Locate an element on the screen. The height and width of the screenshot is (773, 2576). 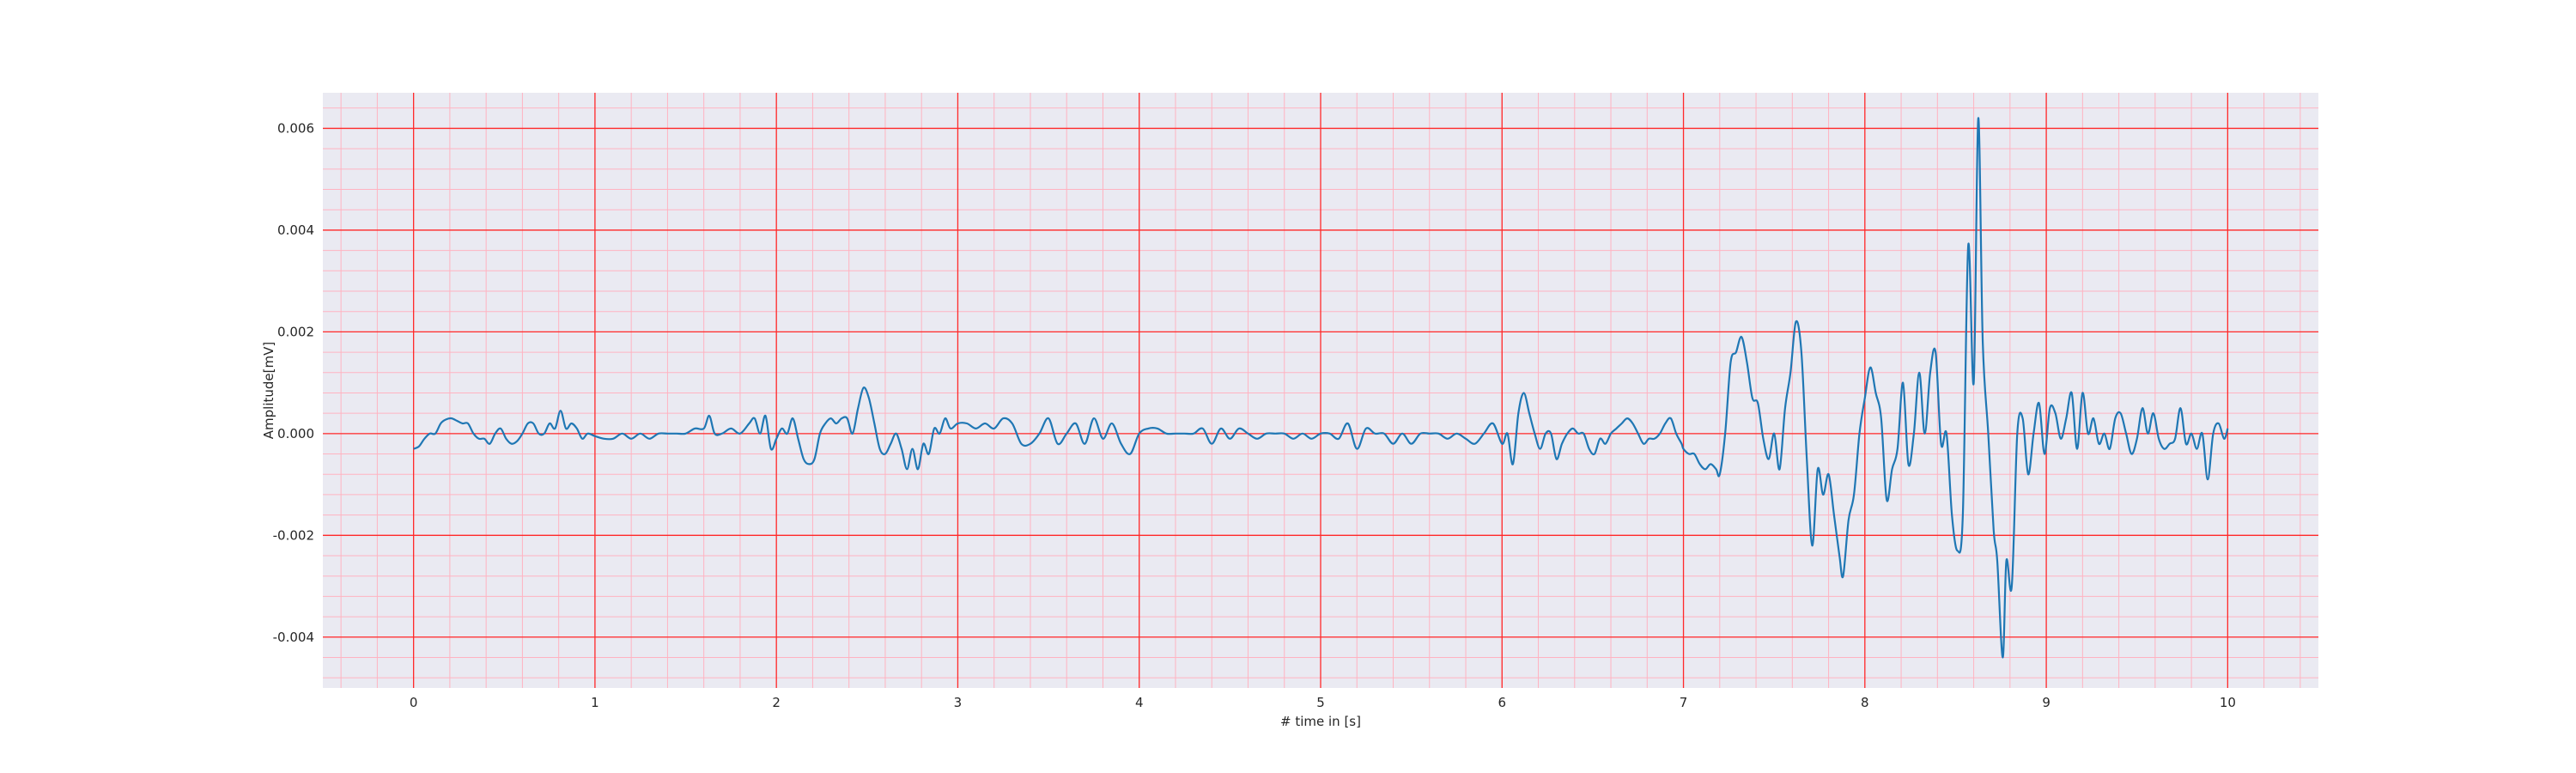
y-tick-label: 0.000 is located at coordinates (295, 433).